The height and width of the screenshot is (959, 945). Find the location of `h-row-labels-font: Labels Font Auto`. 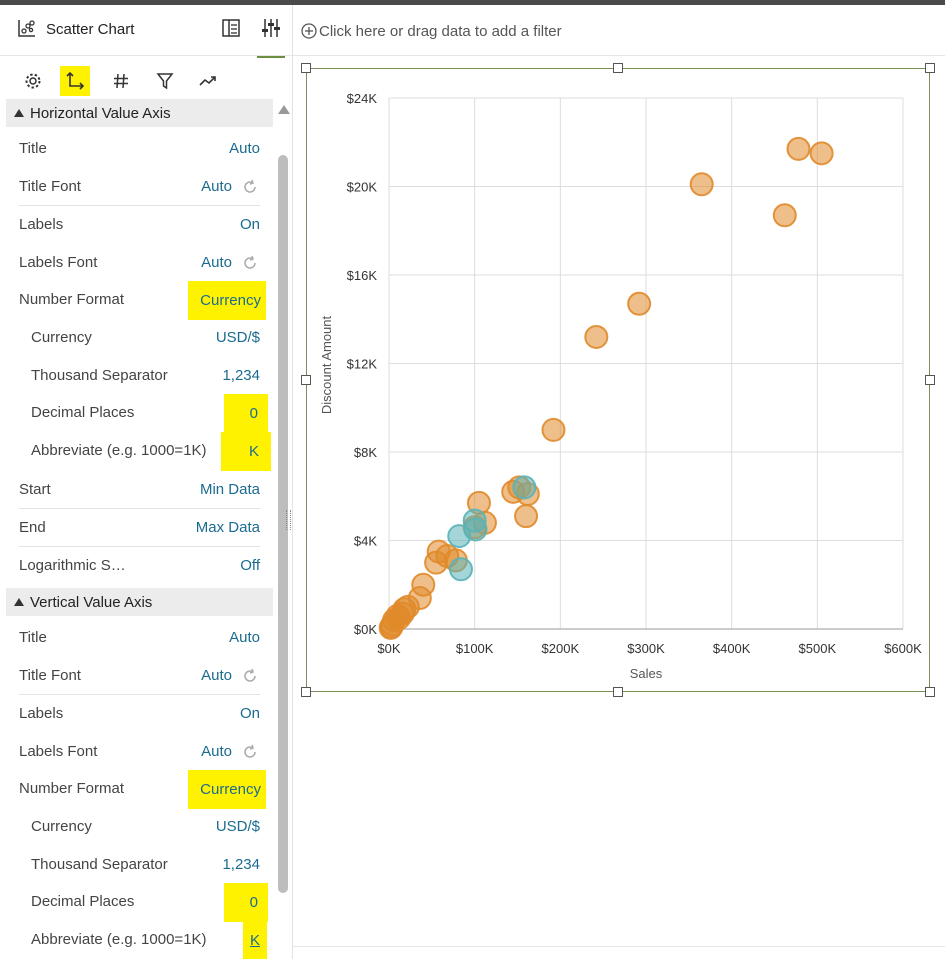

h-row-labels-font: Labels Font Auto is located at coordinates (136, 263).